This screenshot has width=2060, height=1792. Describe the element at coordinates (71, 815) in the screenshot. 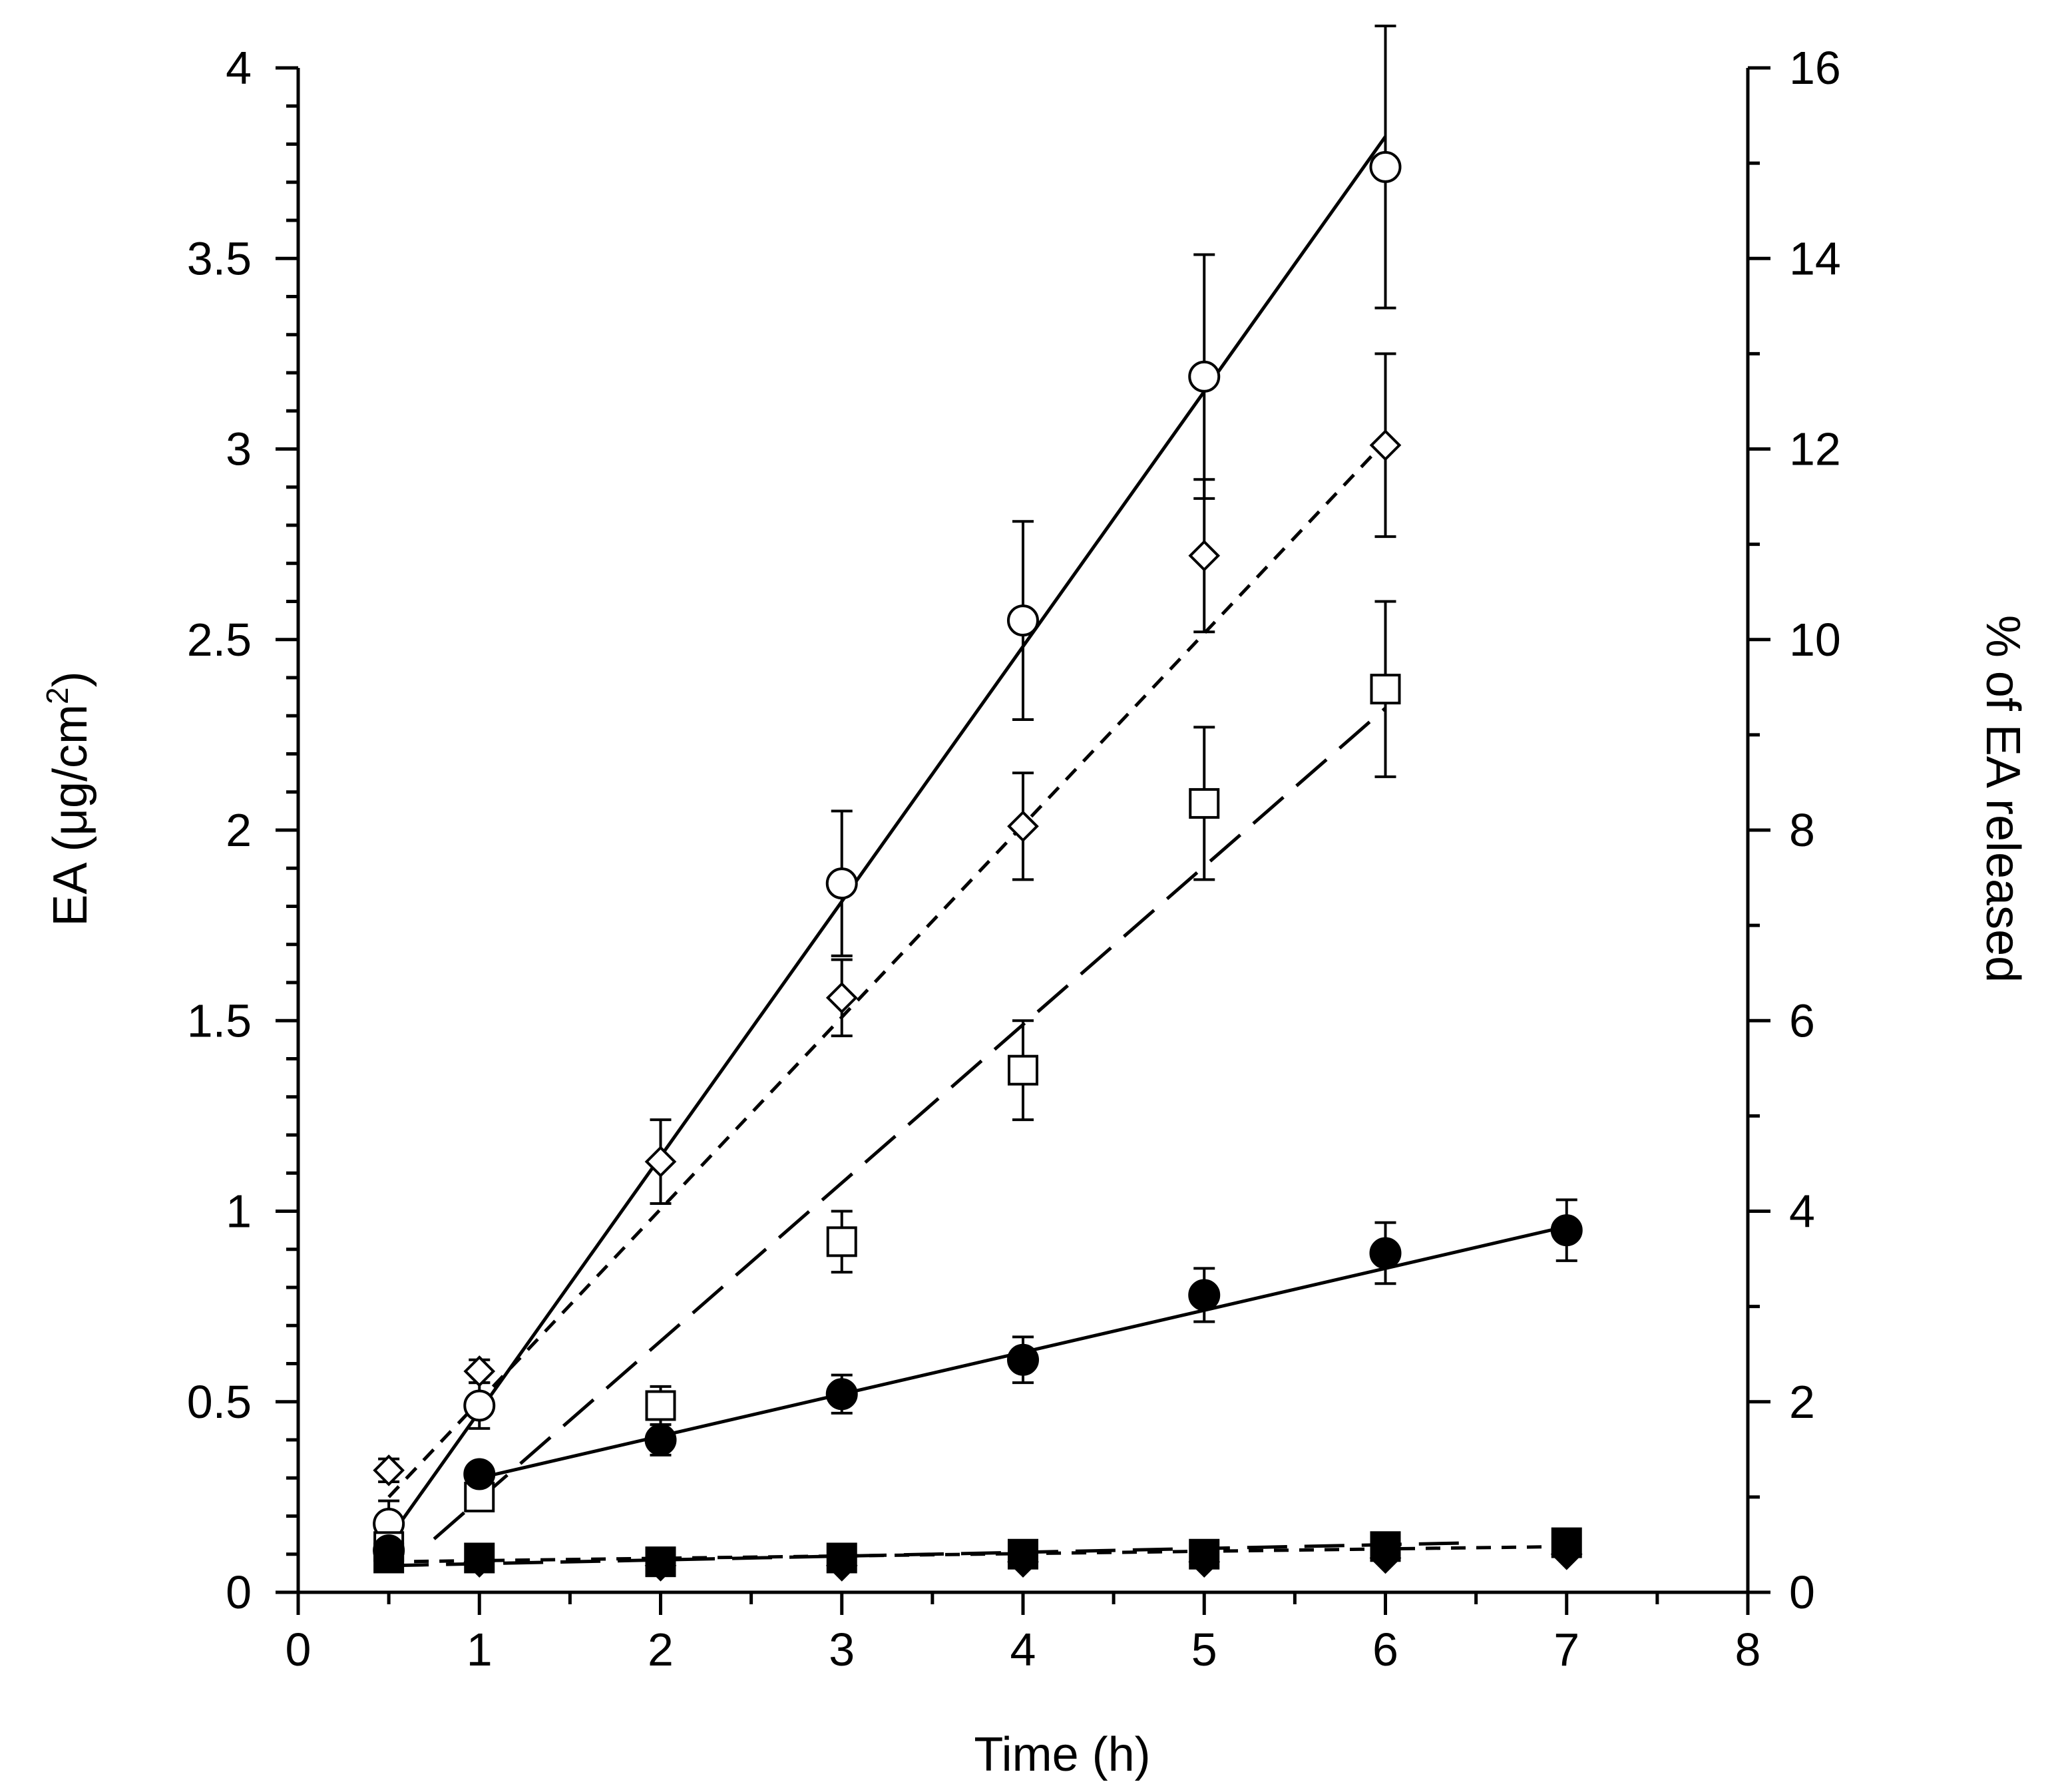

I see `y-axis-left-label-main: EA (μg/cm` at that location.